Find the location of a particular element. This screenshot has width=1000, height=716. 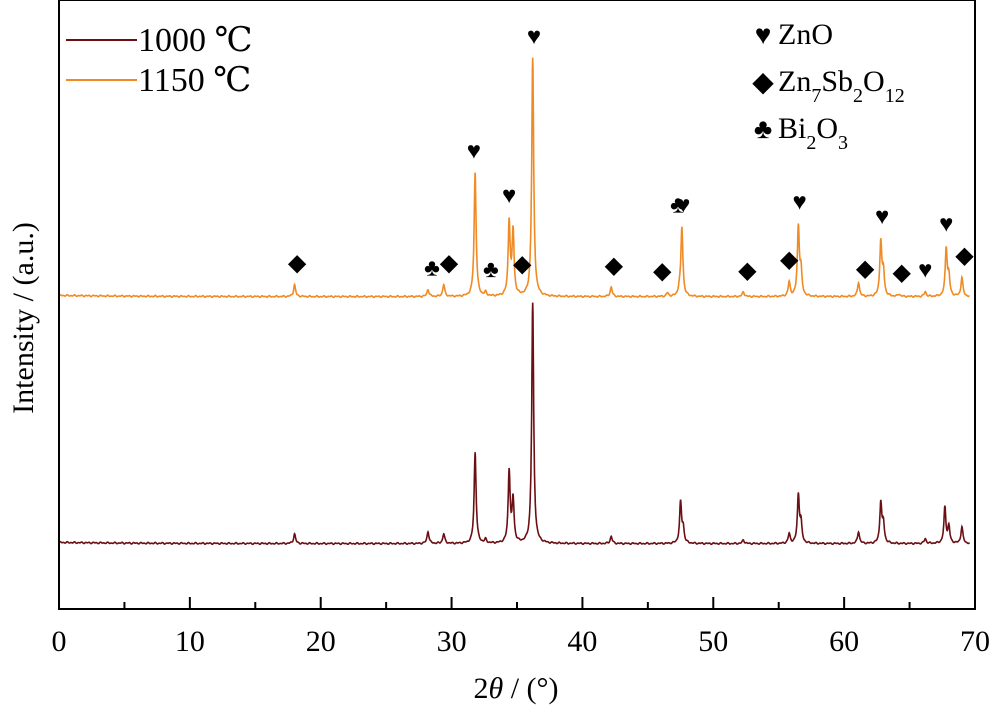

x-tick-label: 10 is located at coordinates (190, 641).